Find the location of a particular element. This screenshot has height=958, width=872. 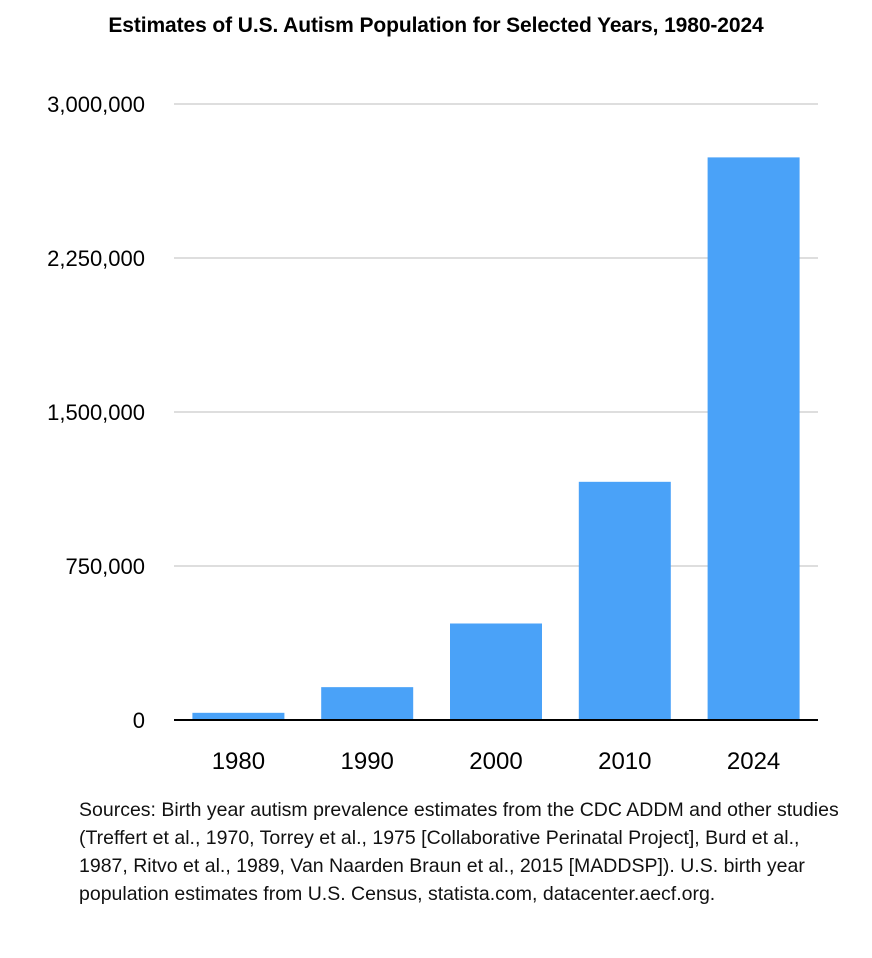

x-tick-label: 2024 is located at coordinates (753, 761).